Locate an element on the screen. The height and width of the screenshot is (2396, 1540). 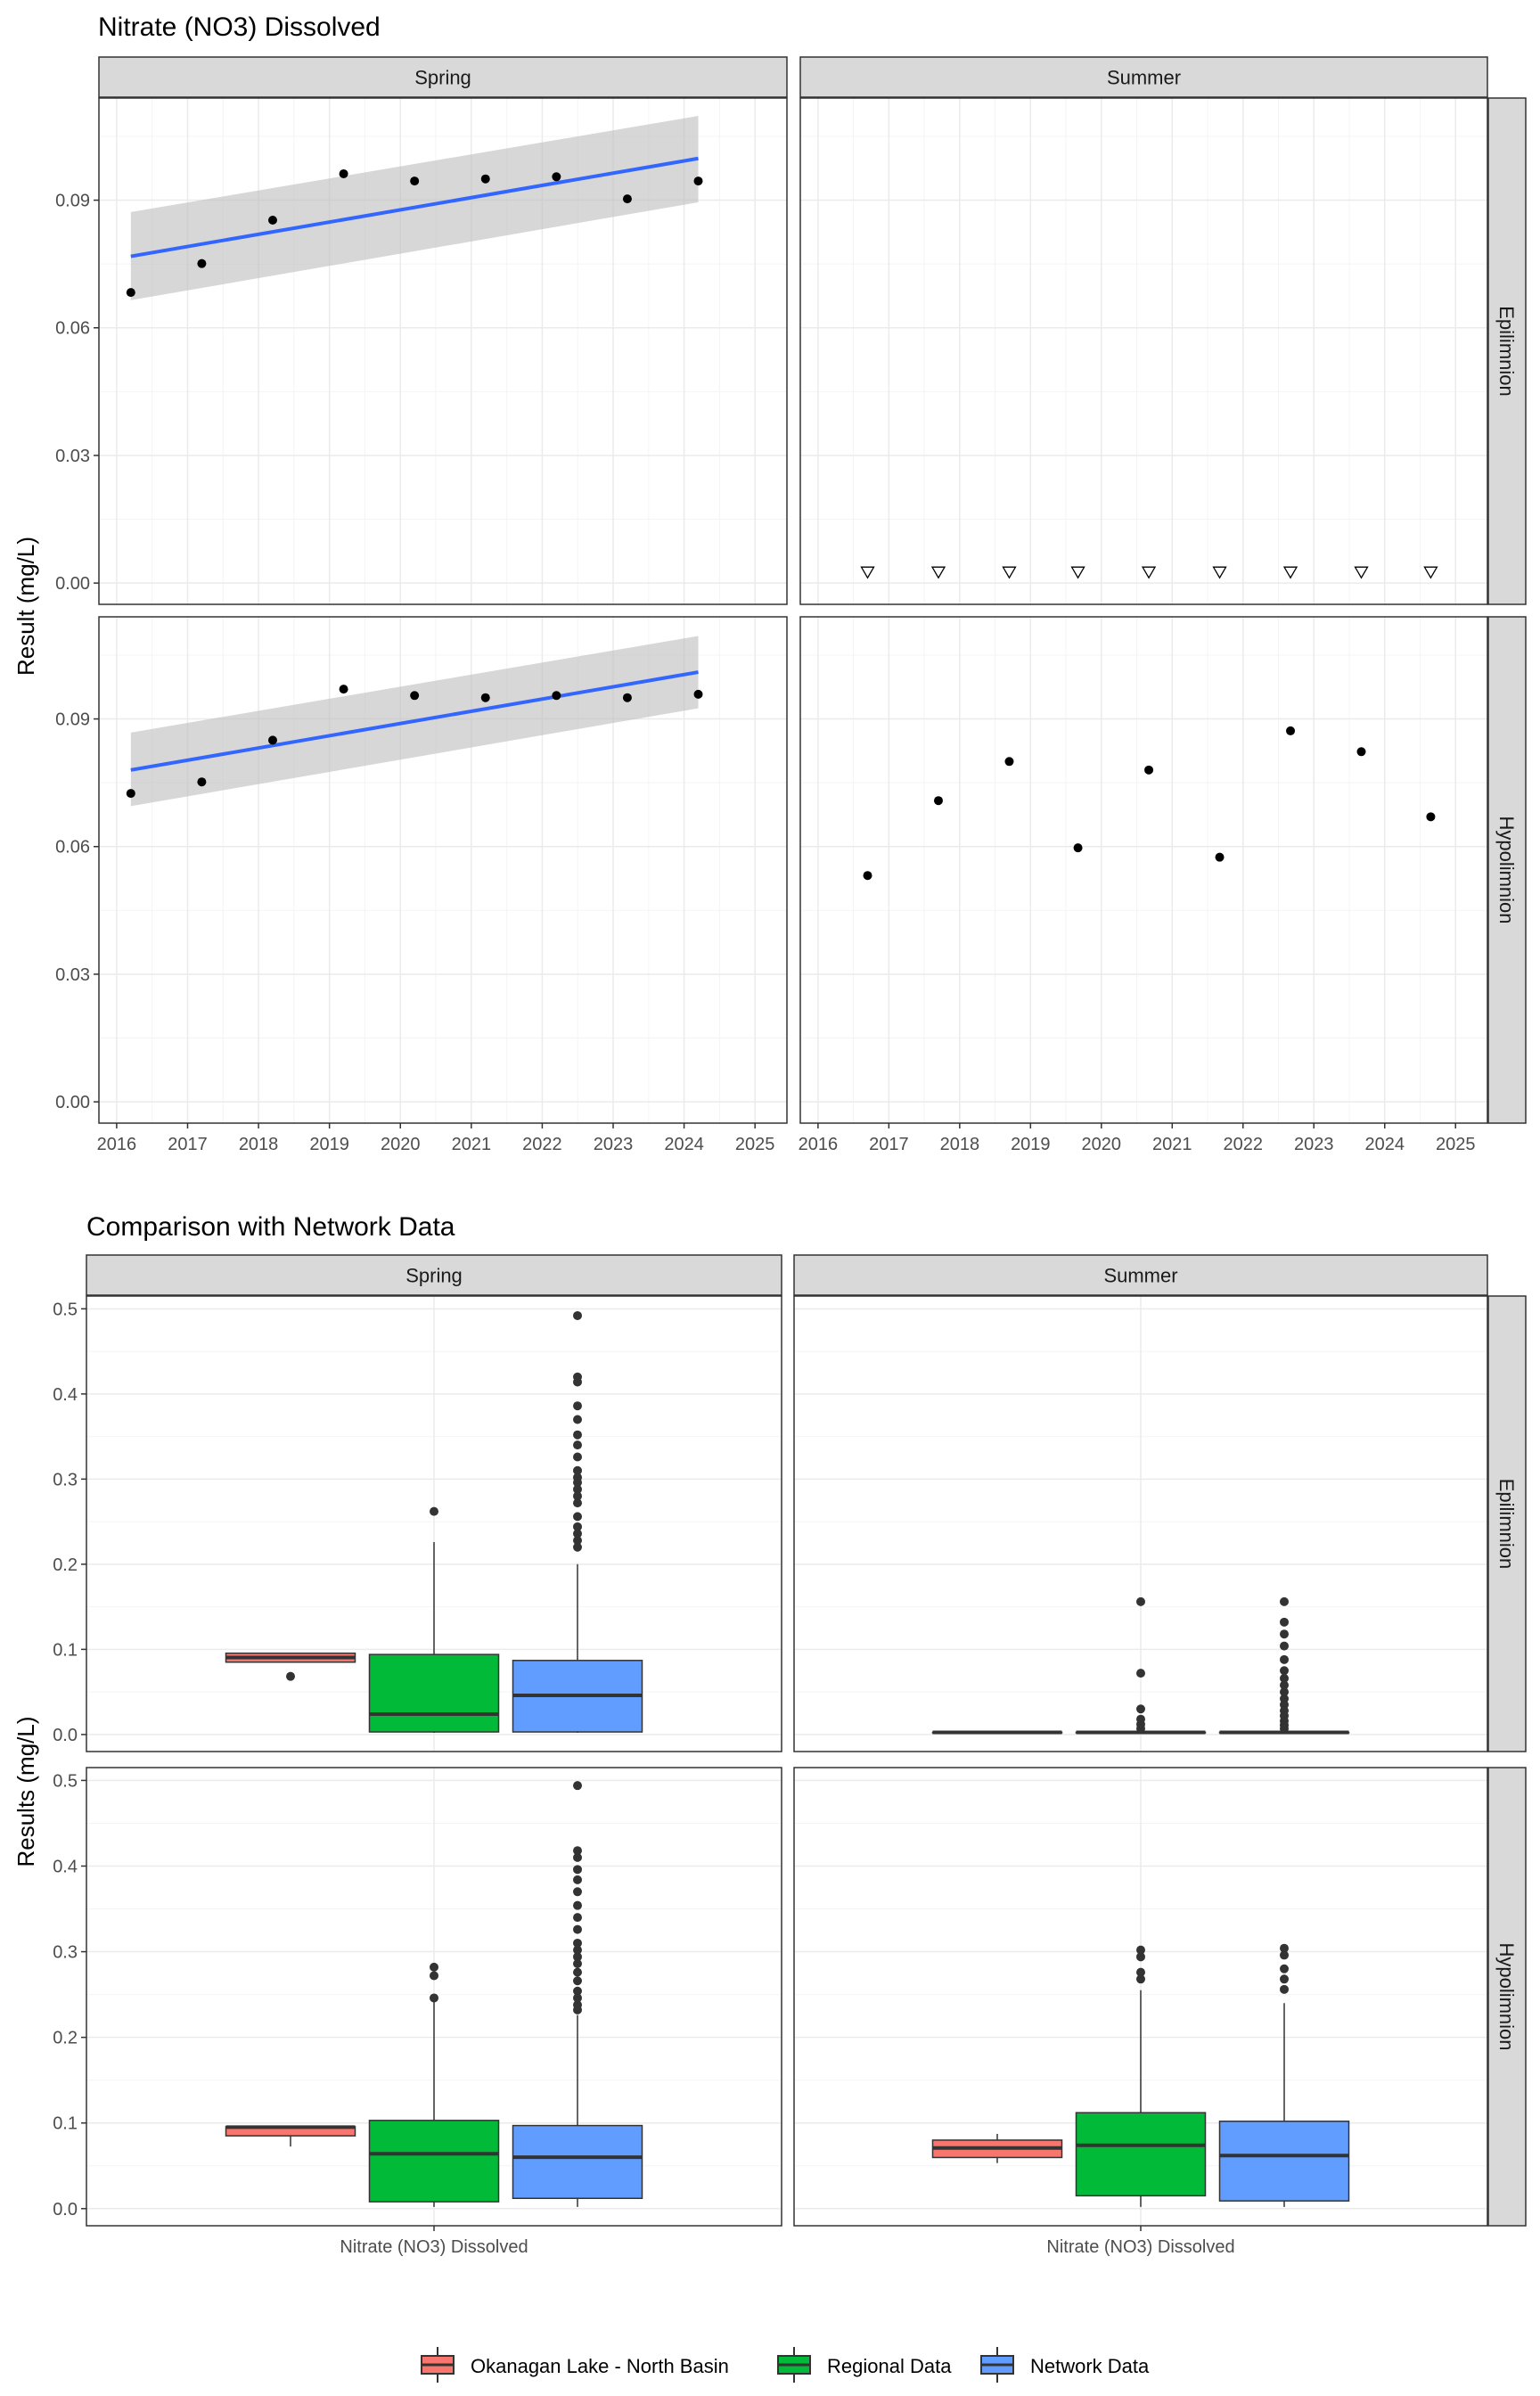
strip-right-hypolimnion is located at coordinates (1507, 870).